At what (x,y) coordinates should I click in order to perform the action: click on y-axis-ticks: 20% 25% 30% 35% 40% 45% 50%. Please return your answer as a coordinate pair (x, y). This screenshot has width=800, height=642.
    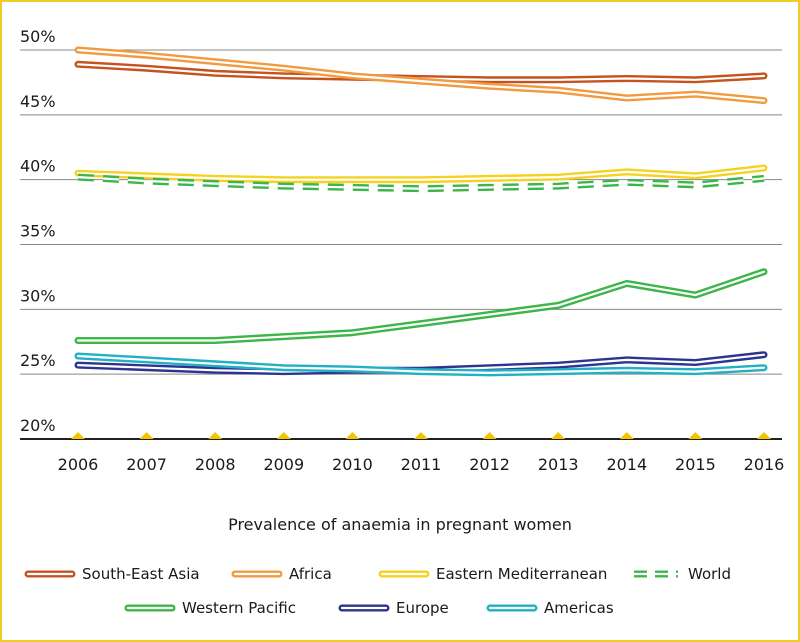
    Looking at the image, I should click on (38, 231).